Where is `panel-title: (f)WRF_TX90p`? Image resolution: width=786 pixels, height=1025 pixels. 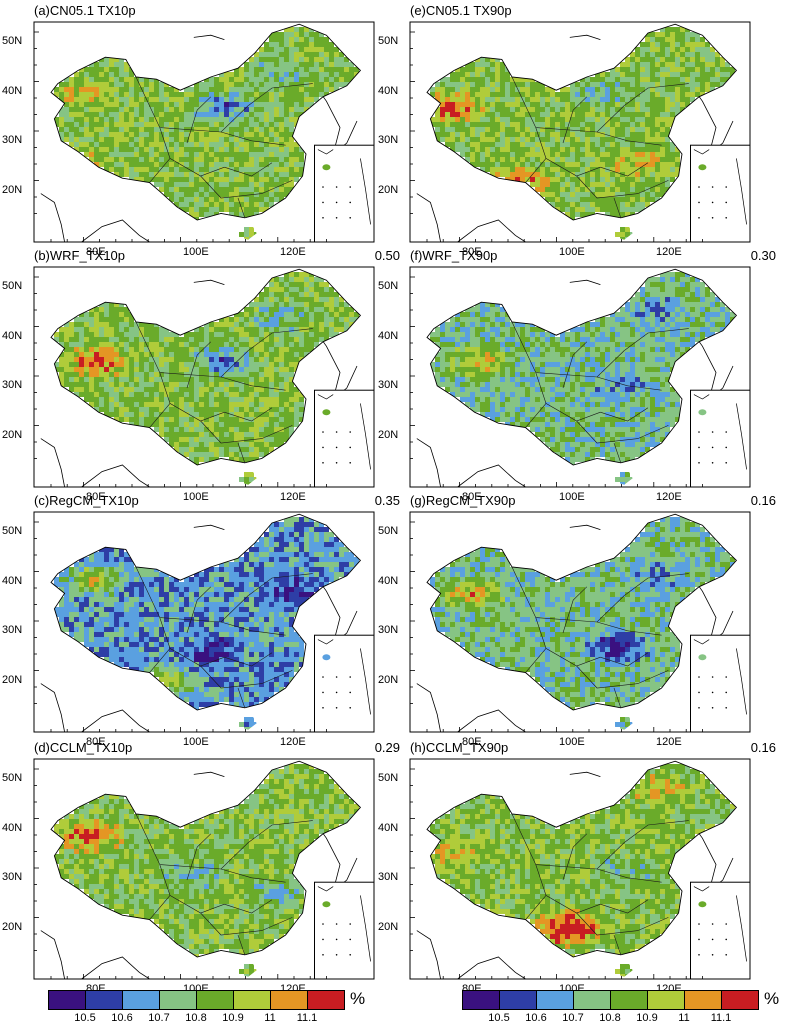 panel-title: (f)WRF_TX90p is located at coordinates (454, 255).